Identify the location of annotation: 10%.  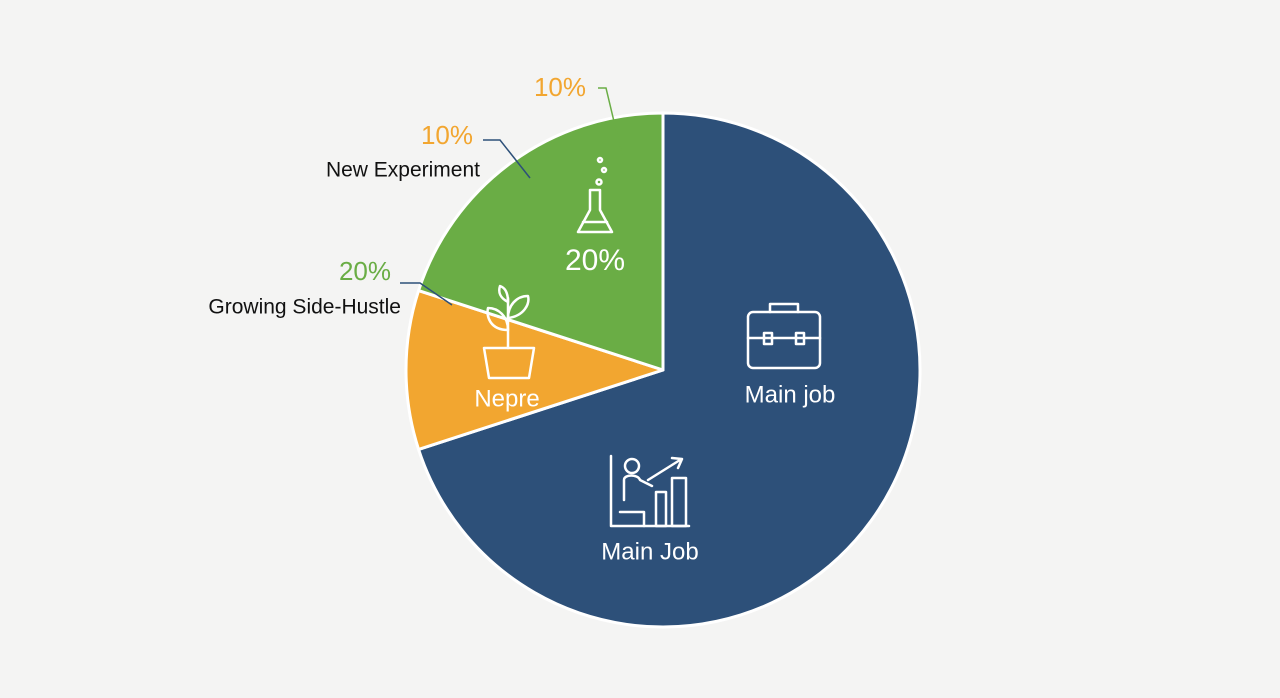
(560, 87).